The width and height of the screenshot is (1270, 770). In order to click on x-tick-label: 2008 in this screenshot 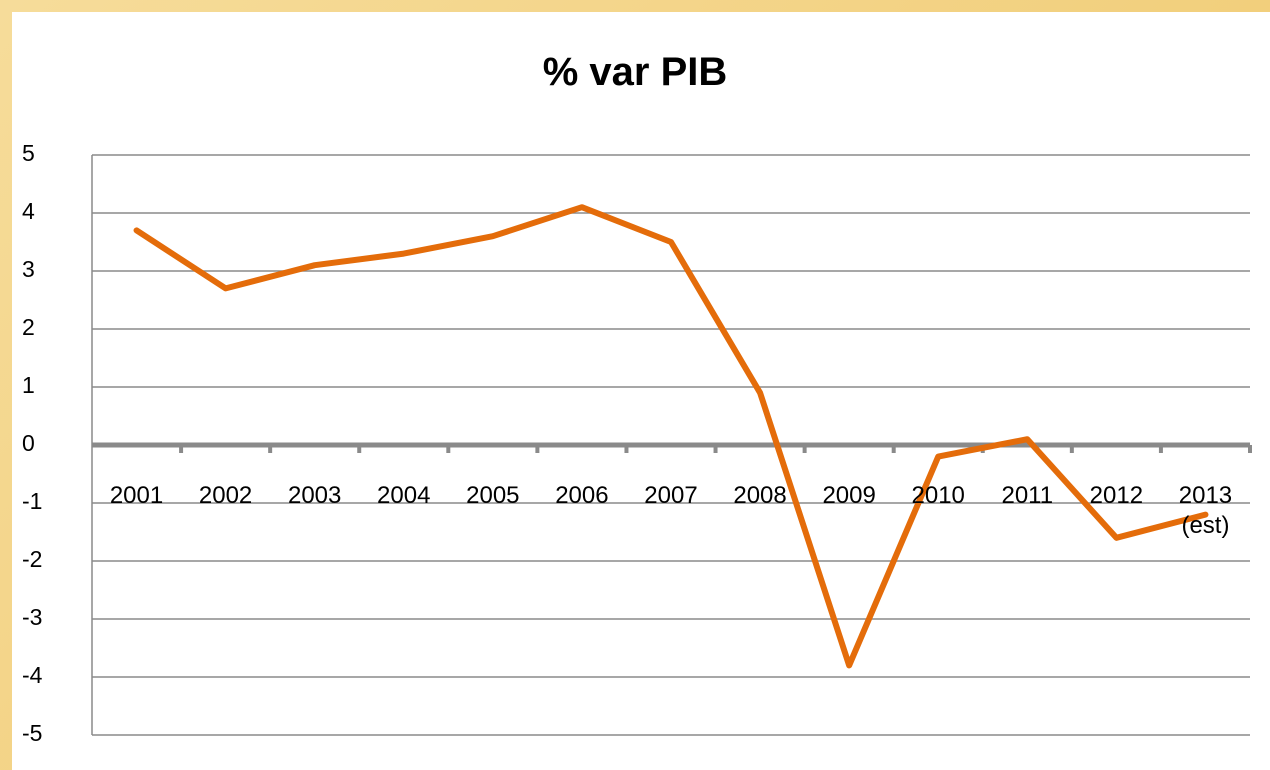, I will do `click(760, 495)`.